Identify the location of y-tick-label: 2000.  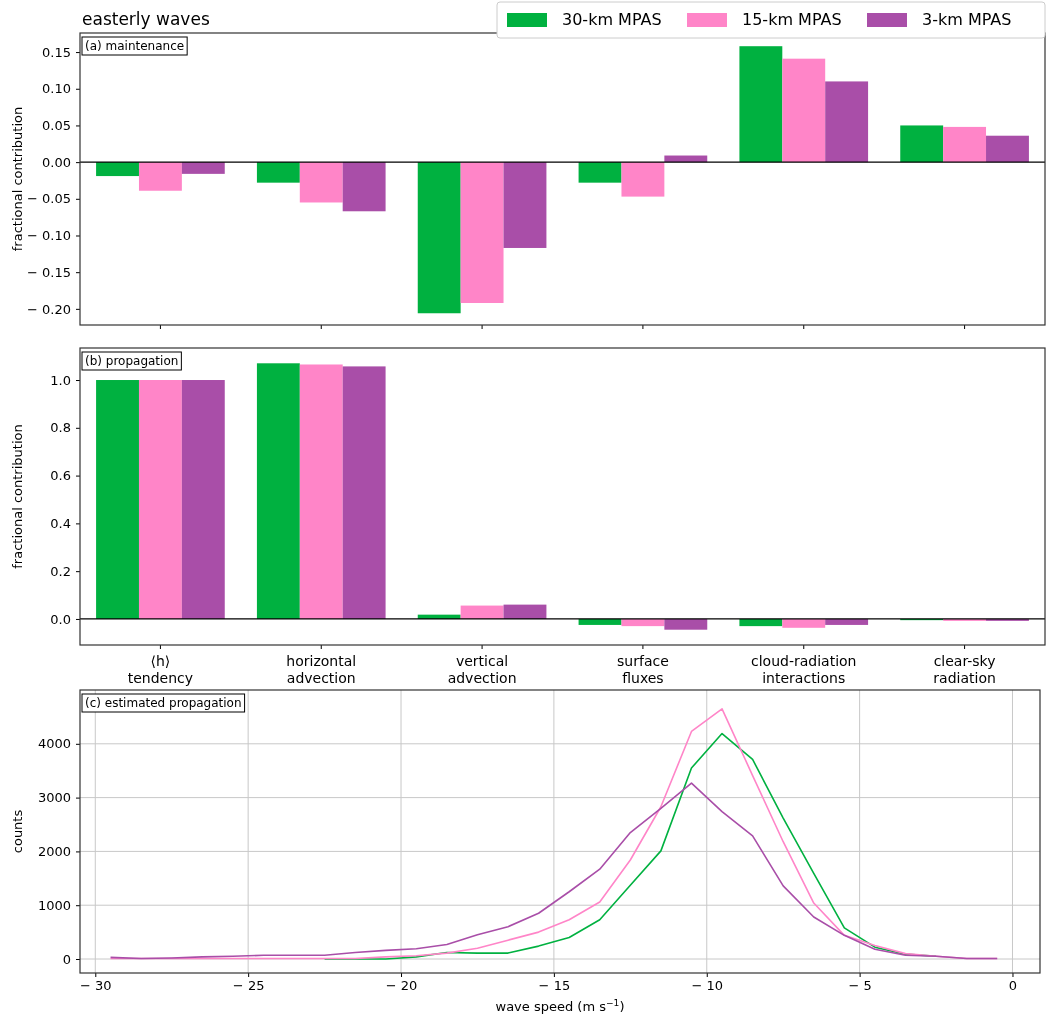
(54, 852).